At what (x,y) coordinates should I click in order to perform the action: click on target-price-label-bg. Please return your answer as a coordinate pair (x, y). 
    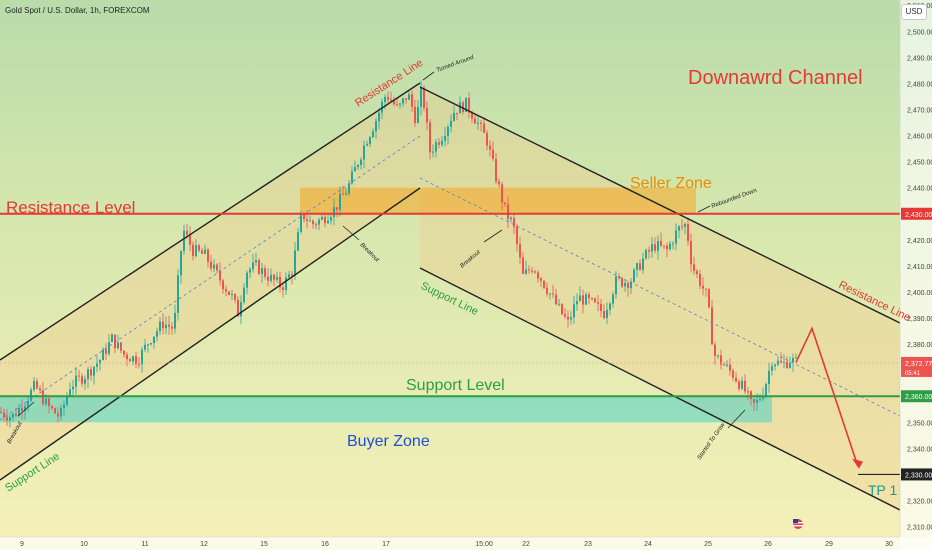
    Looking at the image, I should click on (916, 474).